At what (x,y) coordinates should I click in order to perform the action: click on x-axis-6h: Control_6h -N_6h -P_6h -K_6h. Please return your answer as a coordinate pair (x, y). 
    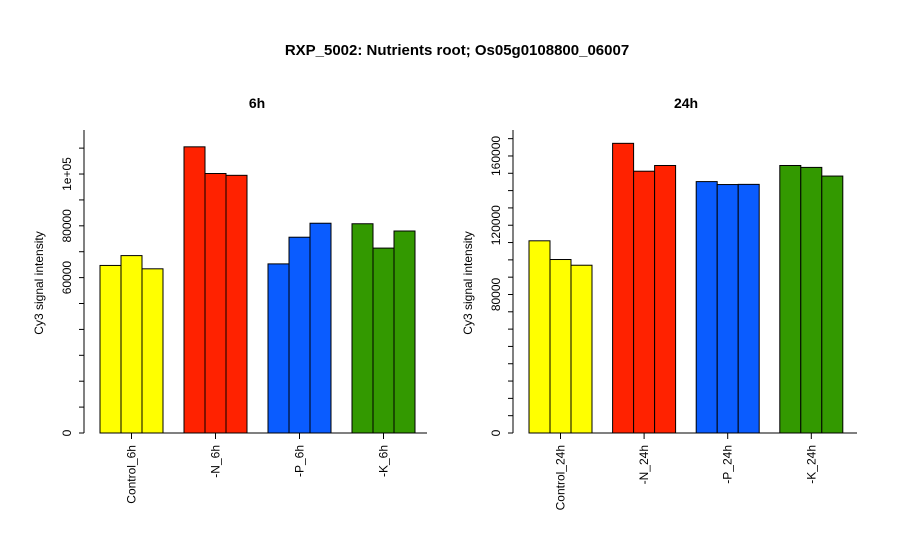
    Looking at the image, I should click on (263, 468).